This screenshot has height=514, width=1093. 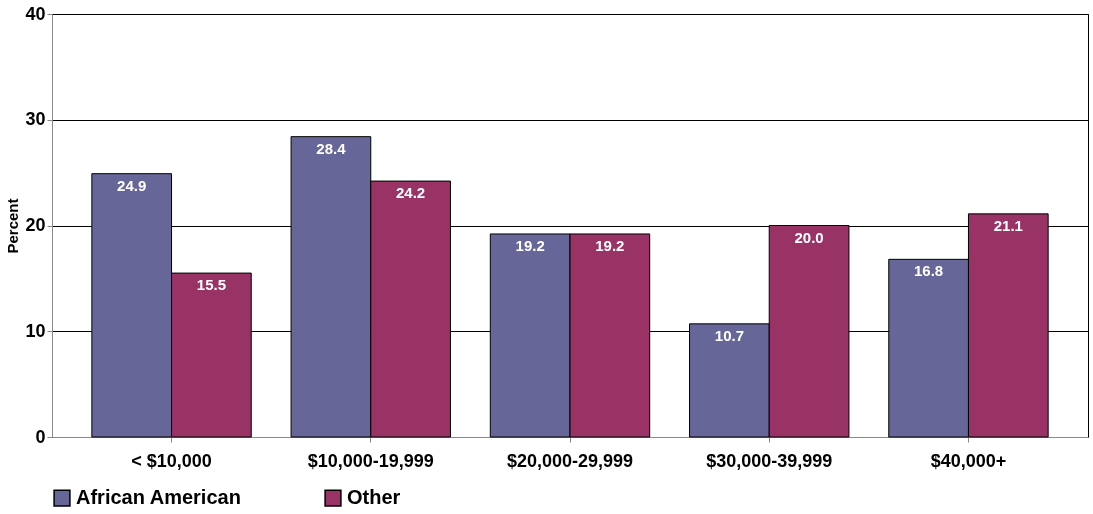 What do you see at coordinates (35, 13) in the screenshot?
I see `y-tick-label: 40` at bounding box center [35, 13].